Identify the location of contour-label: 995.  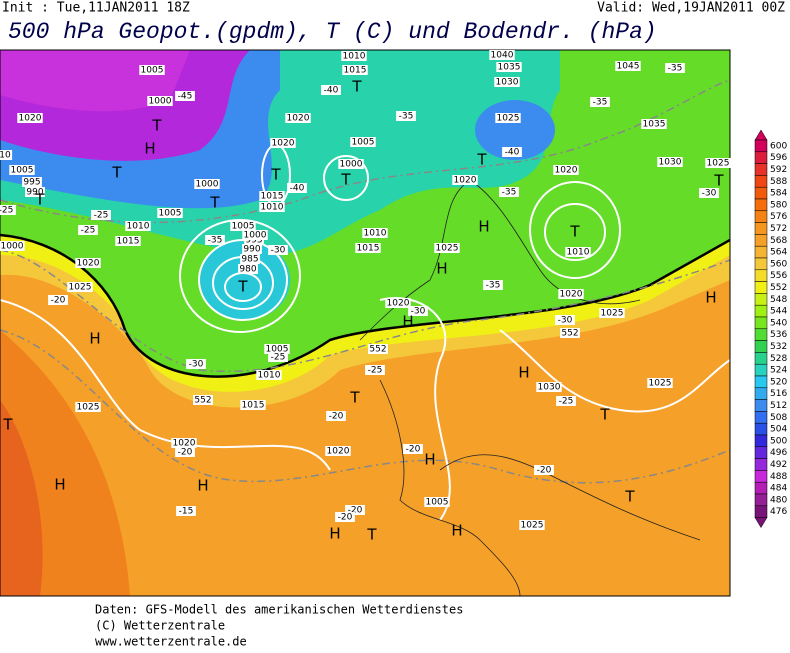
(31, 183).